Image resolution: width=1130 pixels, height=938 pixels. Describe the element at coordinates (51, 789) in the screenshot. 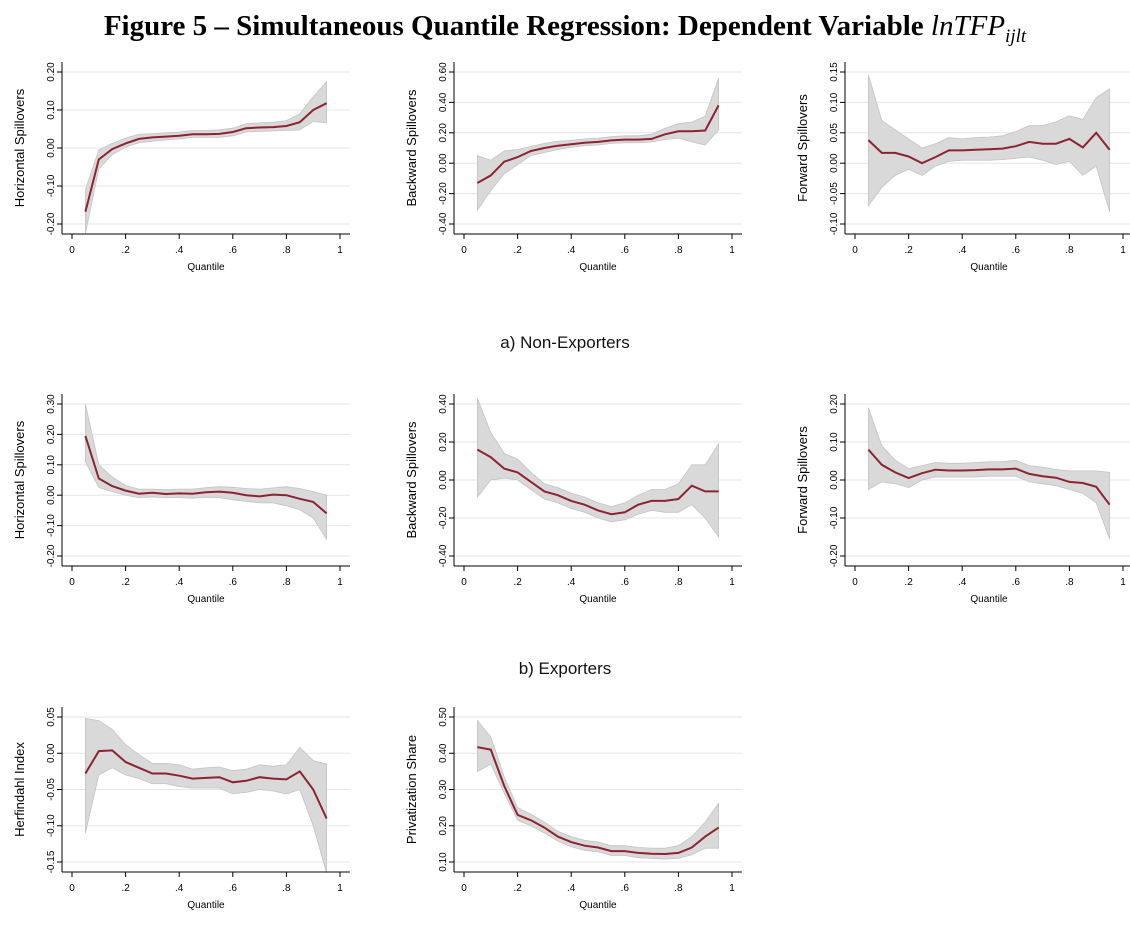

I see `y-tick-label: -0.05` at that location.